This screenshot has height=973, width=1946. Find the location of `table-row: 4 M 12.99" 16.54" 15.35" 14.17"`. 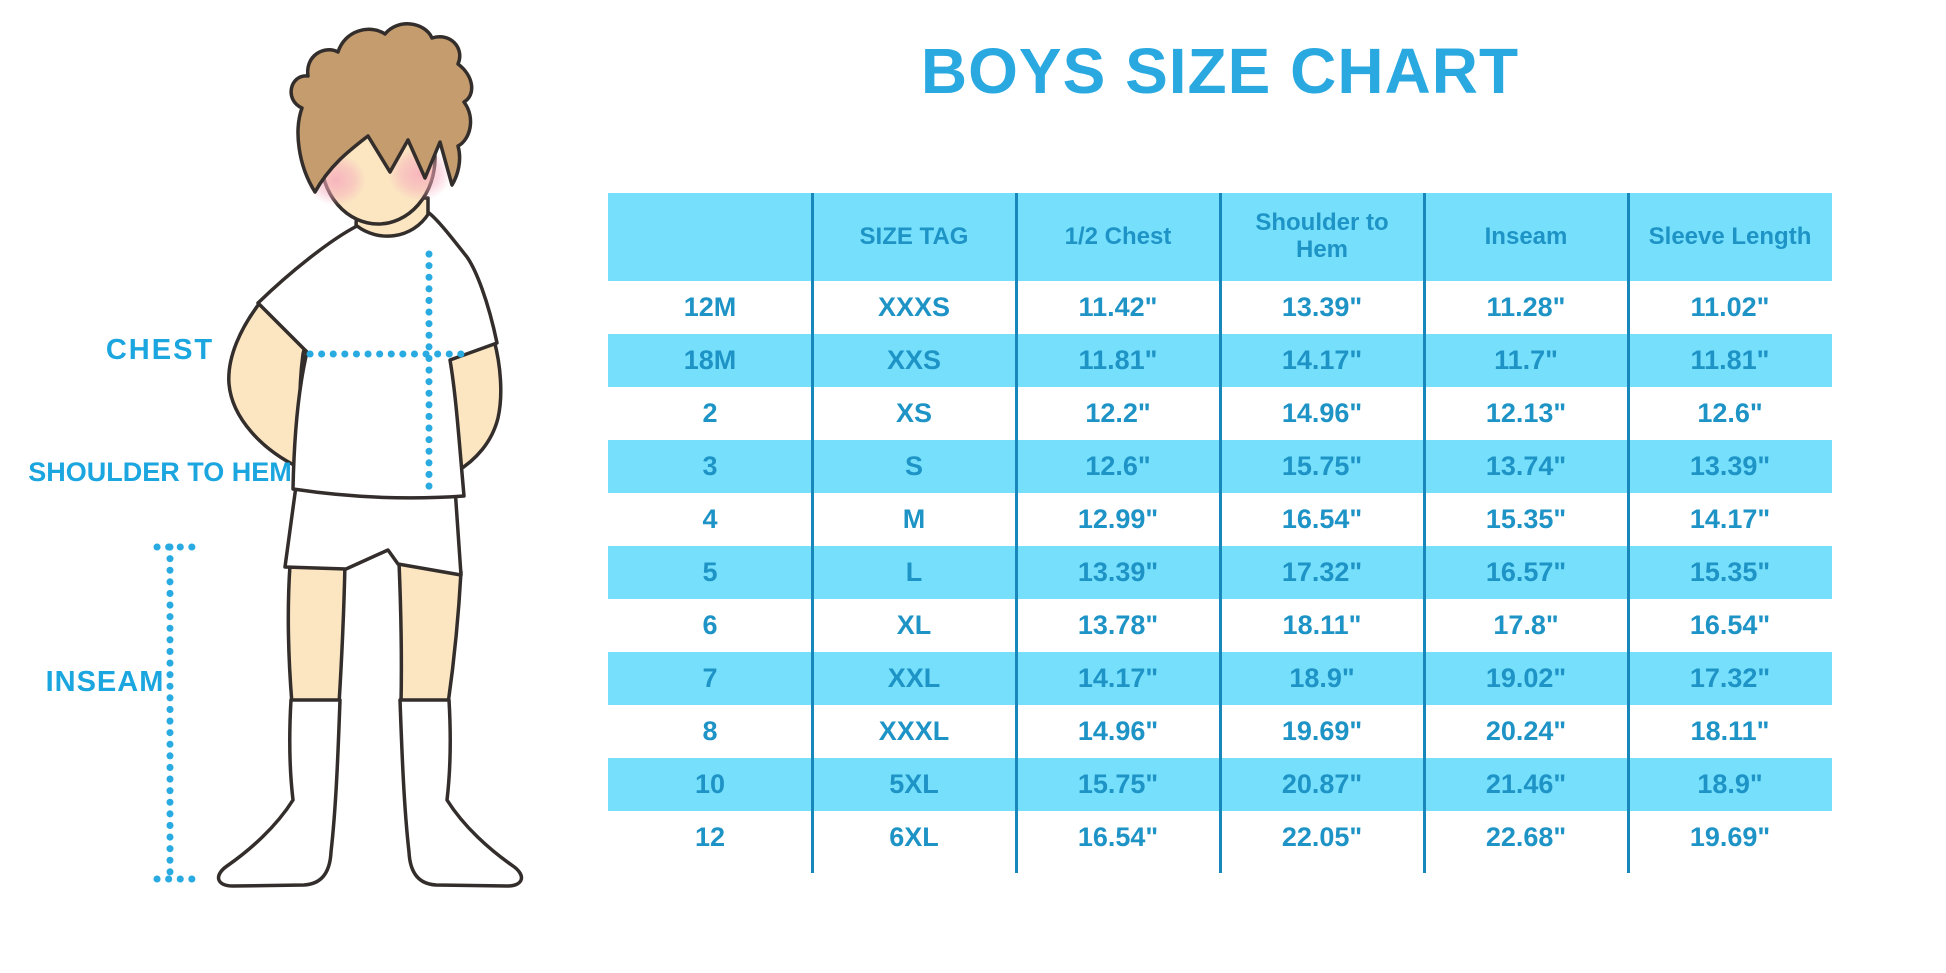

table-row: 4 M 12.99" 16.54" 15.35" 14.17" is located at coordinates (1220, 519).